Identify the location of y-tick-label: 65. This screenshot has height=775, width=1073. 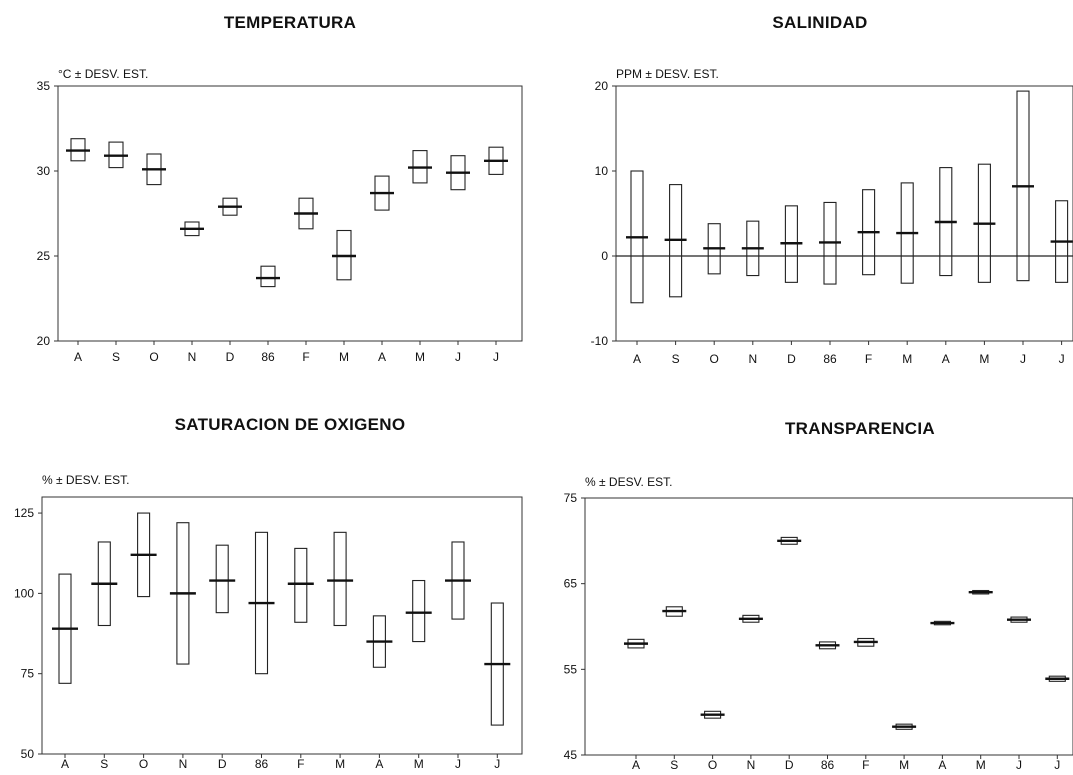
(571, 584).